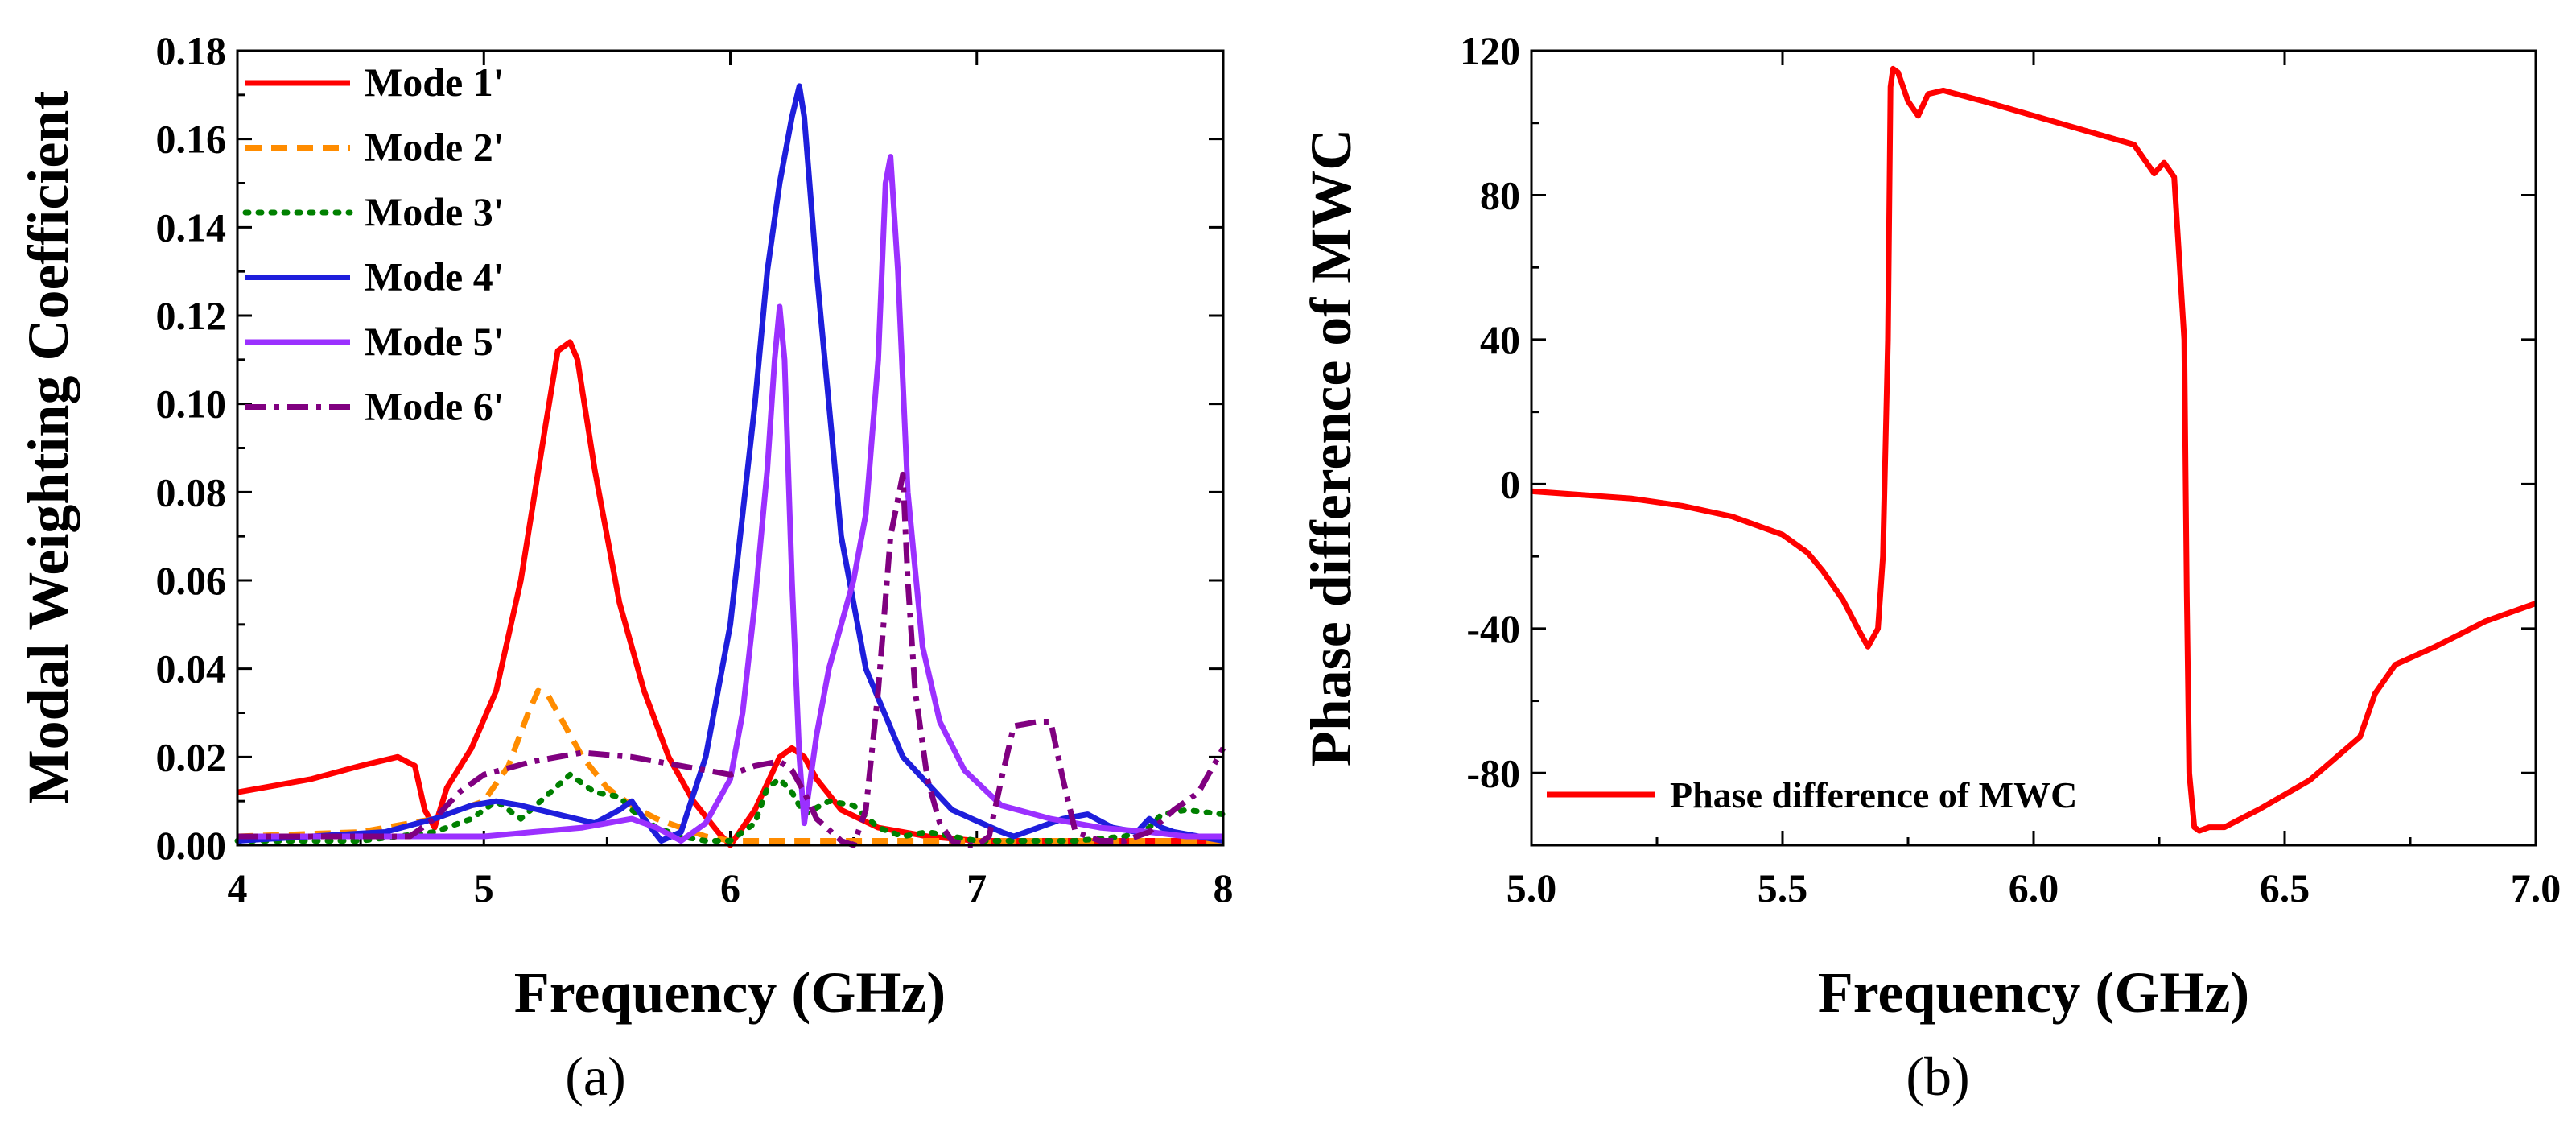  Describe the element at coordinates (1510, 483) in the screenshot. I see `chart-b-y-tick-label: 0` at that location.